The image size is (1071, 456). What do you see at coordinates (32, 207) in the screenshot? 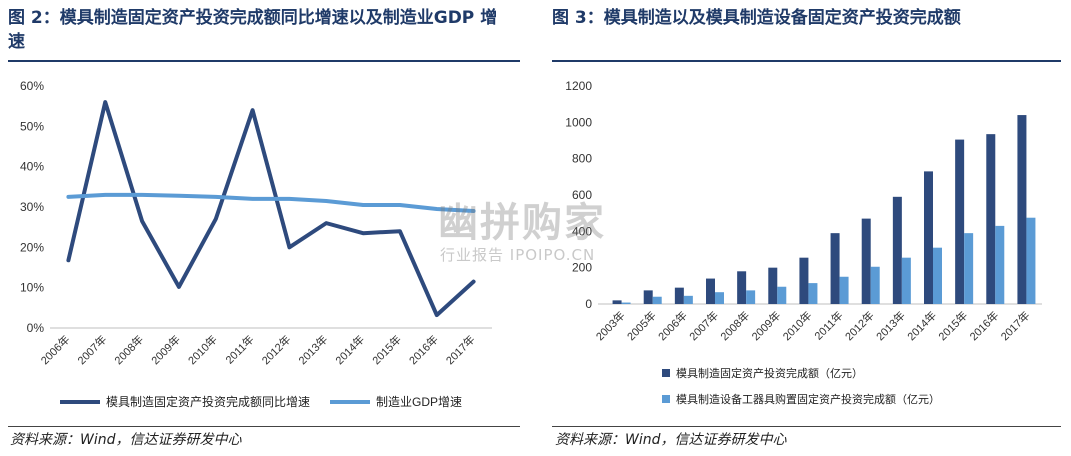
I see `y-tick-label: 30%` at bounding box center [32, 207].